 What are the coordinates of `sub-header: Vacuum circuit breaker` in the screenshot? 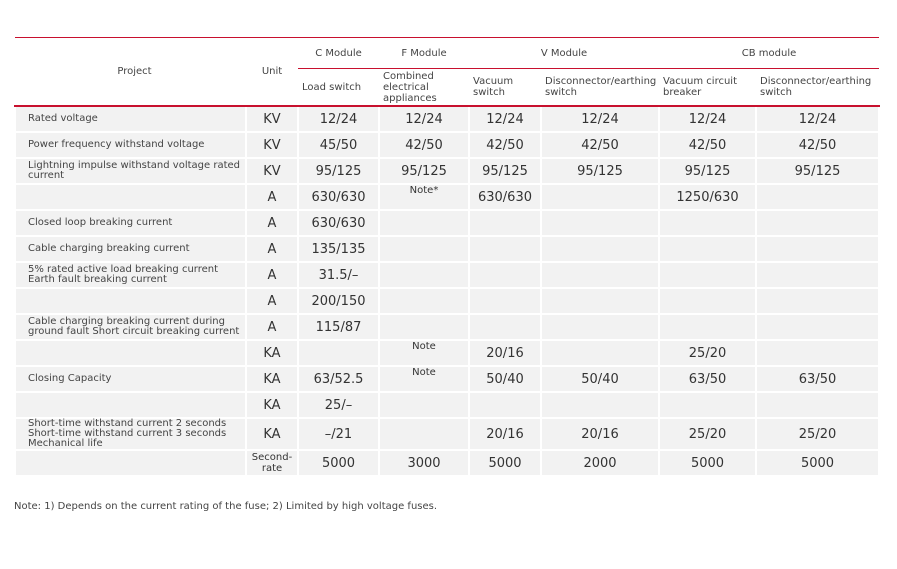 It's located at (708, 87).